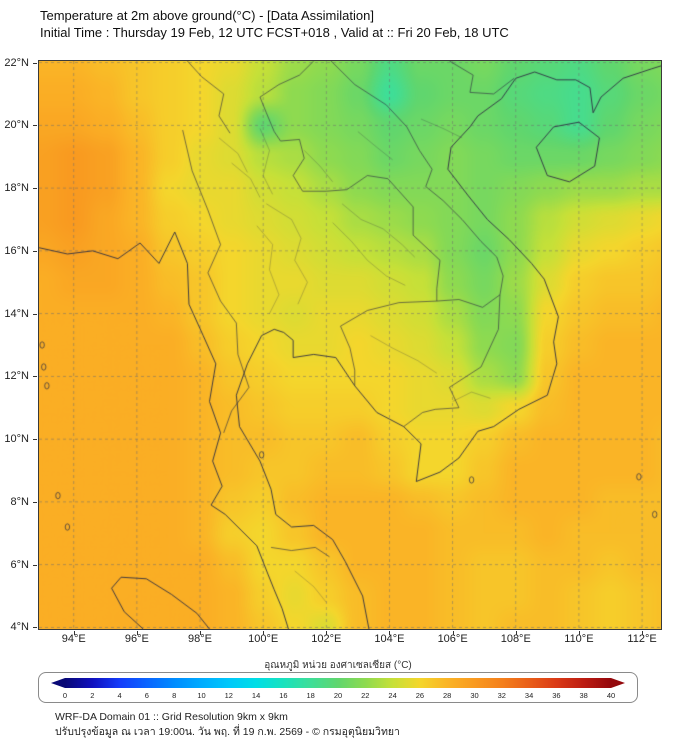 The image size is (676, 756). What do you see at coordinates (58, 683) in the screenshot?
I see `colorbar-left-arrow-icon` at bounding box center [58, 683].